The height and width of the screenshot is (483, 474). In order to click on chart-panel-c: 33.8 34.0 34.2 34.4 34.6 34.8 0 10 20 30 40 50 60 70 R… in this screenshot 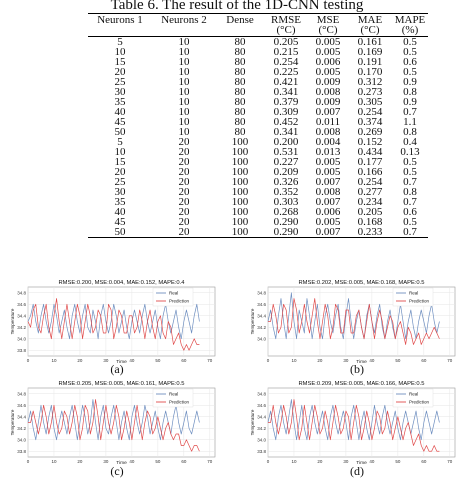, I will do `click(117, 423)`.